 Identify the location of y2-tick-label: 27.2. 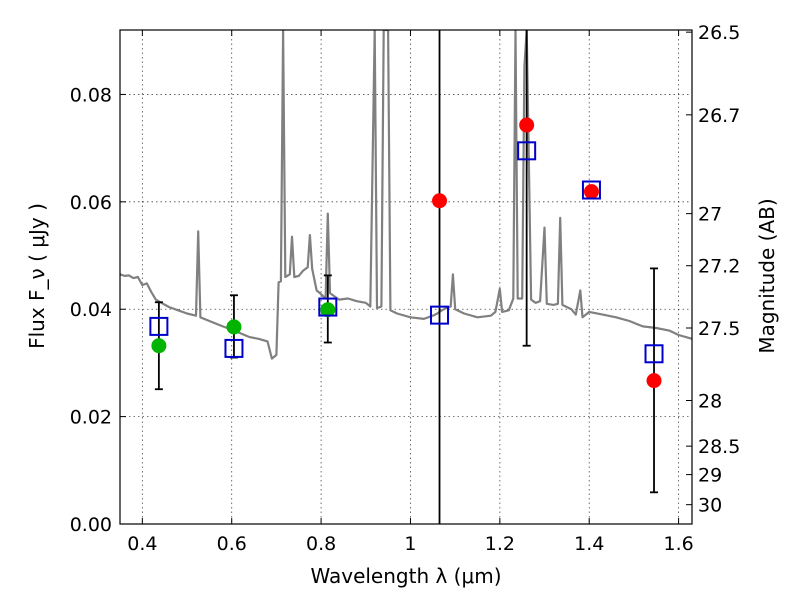
(719, 267).